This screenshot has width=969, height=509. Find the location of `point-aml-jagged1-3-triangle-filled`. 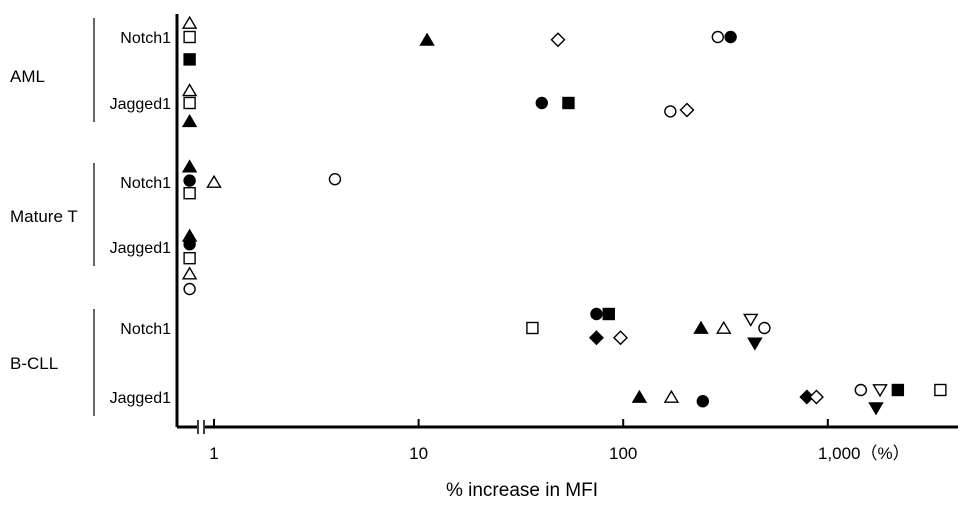

point-aml-jagged1-3-triangle-filled is located at coordinates (189, 120).